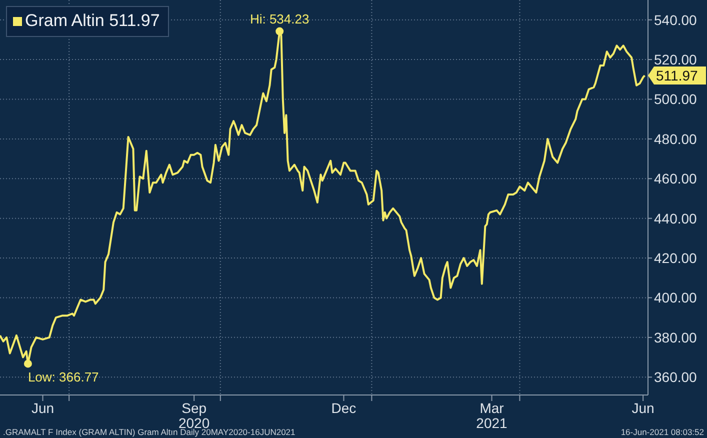  What do you see at coordinates (676, 60) in the screenshot?
I see `y-tick-label: 520.00` at bounding box center [676, 60].